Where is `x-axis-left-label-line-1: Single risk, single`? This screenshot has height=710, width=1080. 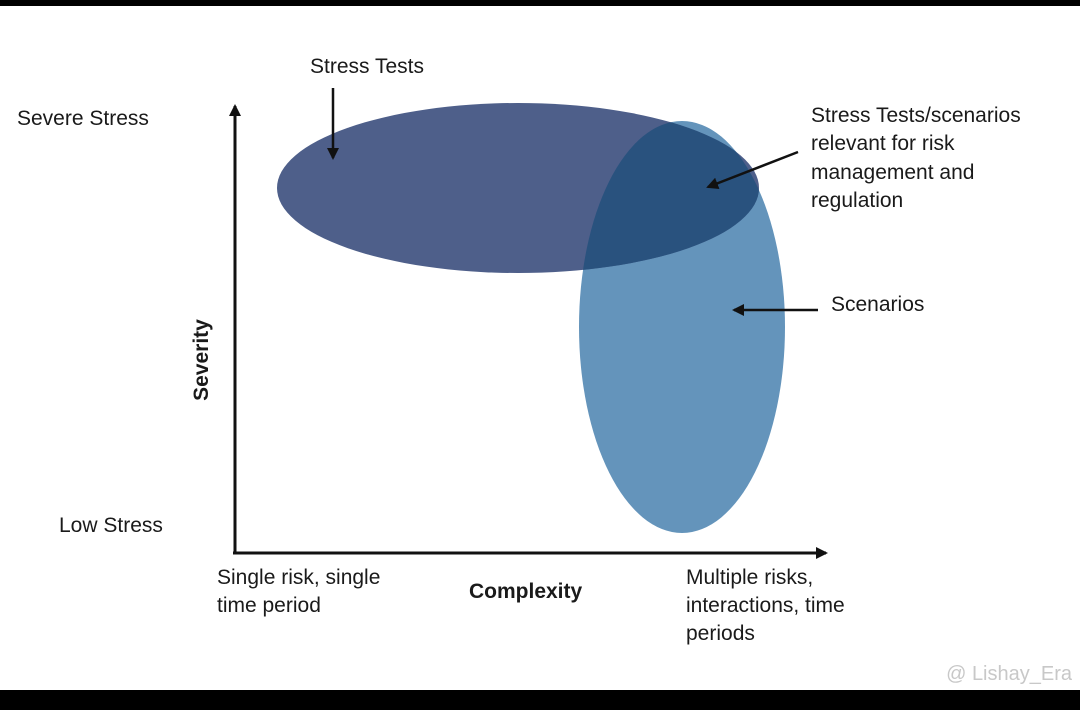 x-axis-left-label-line-1: Single risk, single is located at coordinates (299, 577).